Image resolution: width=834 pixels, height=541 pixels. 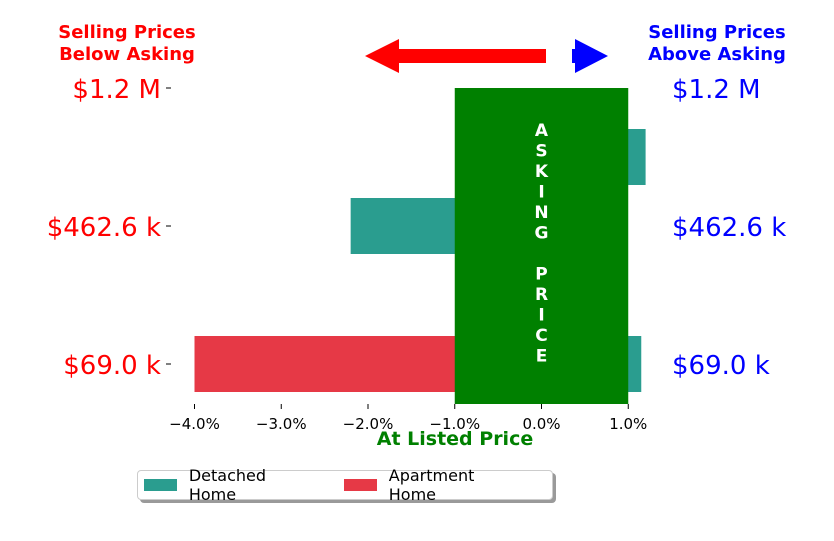 I want to click on right-header-title: Selling Prices, so click(x=716, y=32).